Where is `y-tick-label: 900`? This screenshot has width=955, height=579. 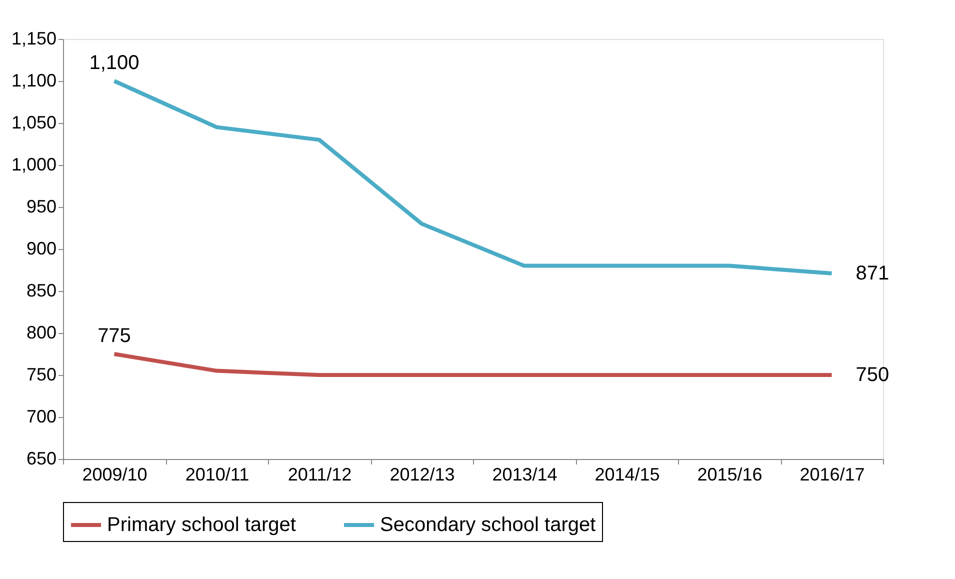 y-tick-label: 900 is located at coordinates (41, 248).